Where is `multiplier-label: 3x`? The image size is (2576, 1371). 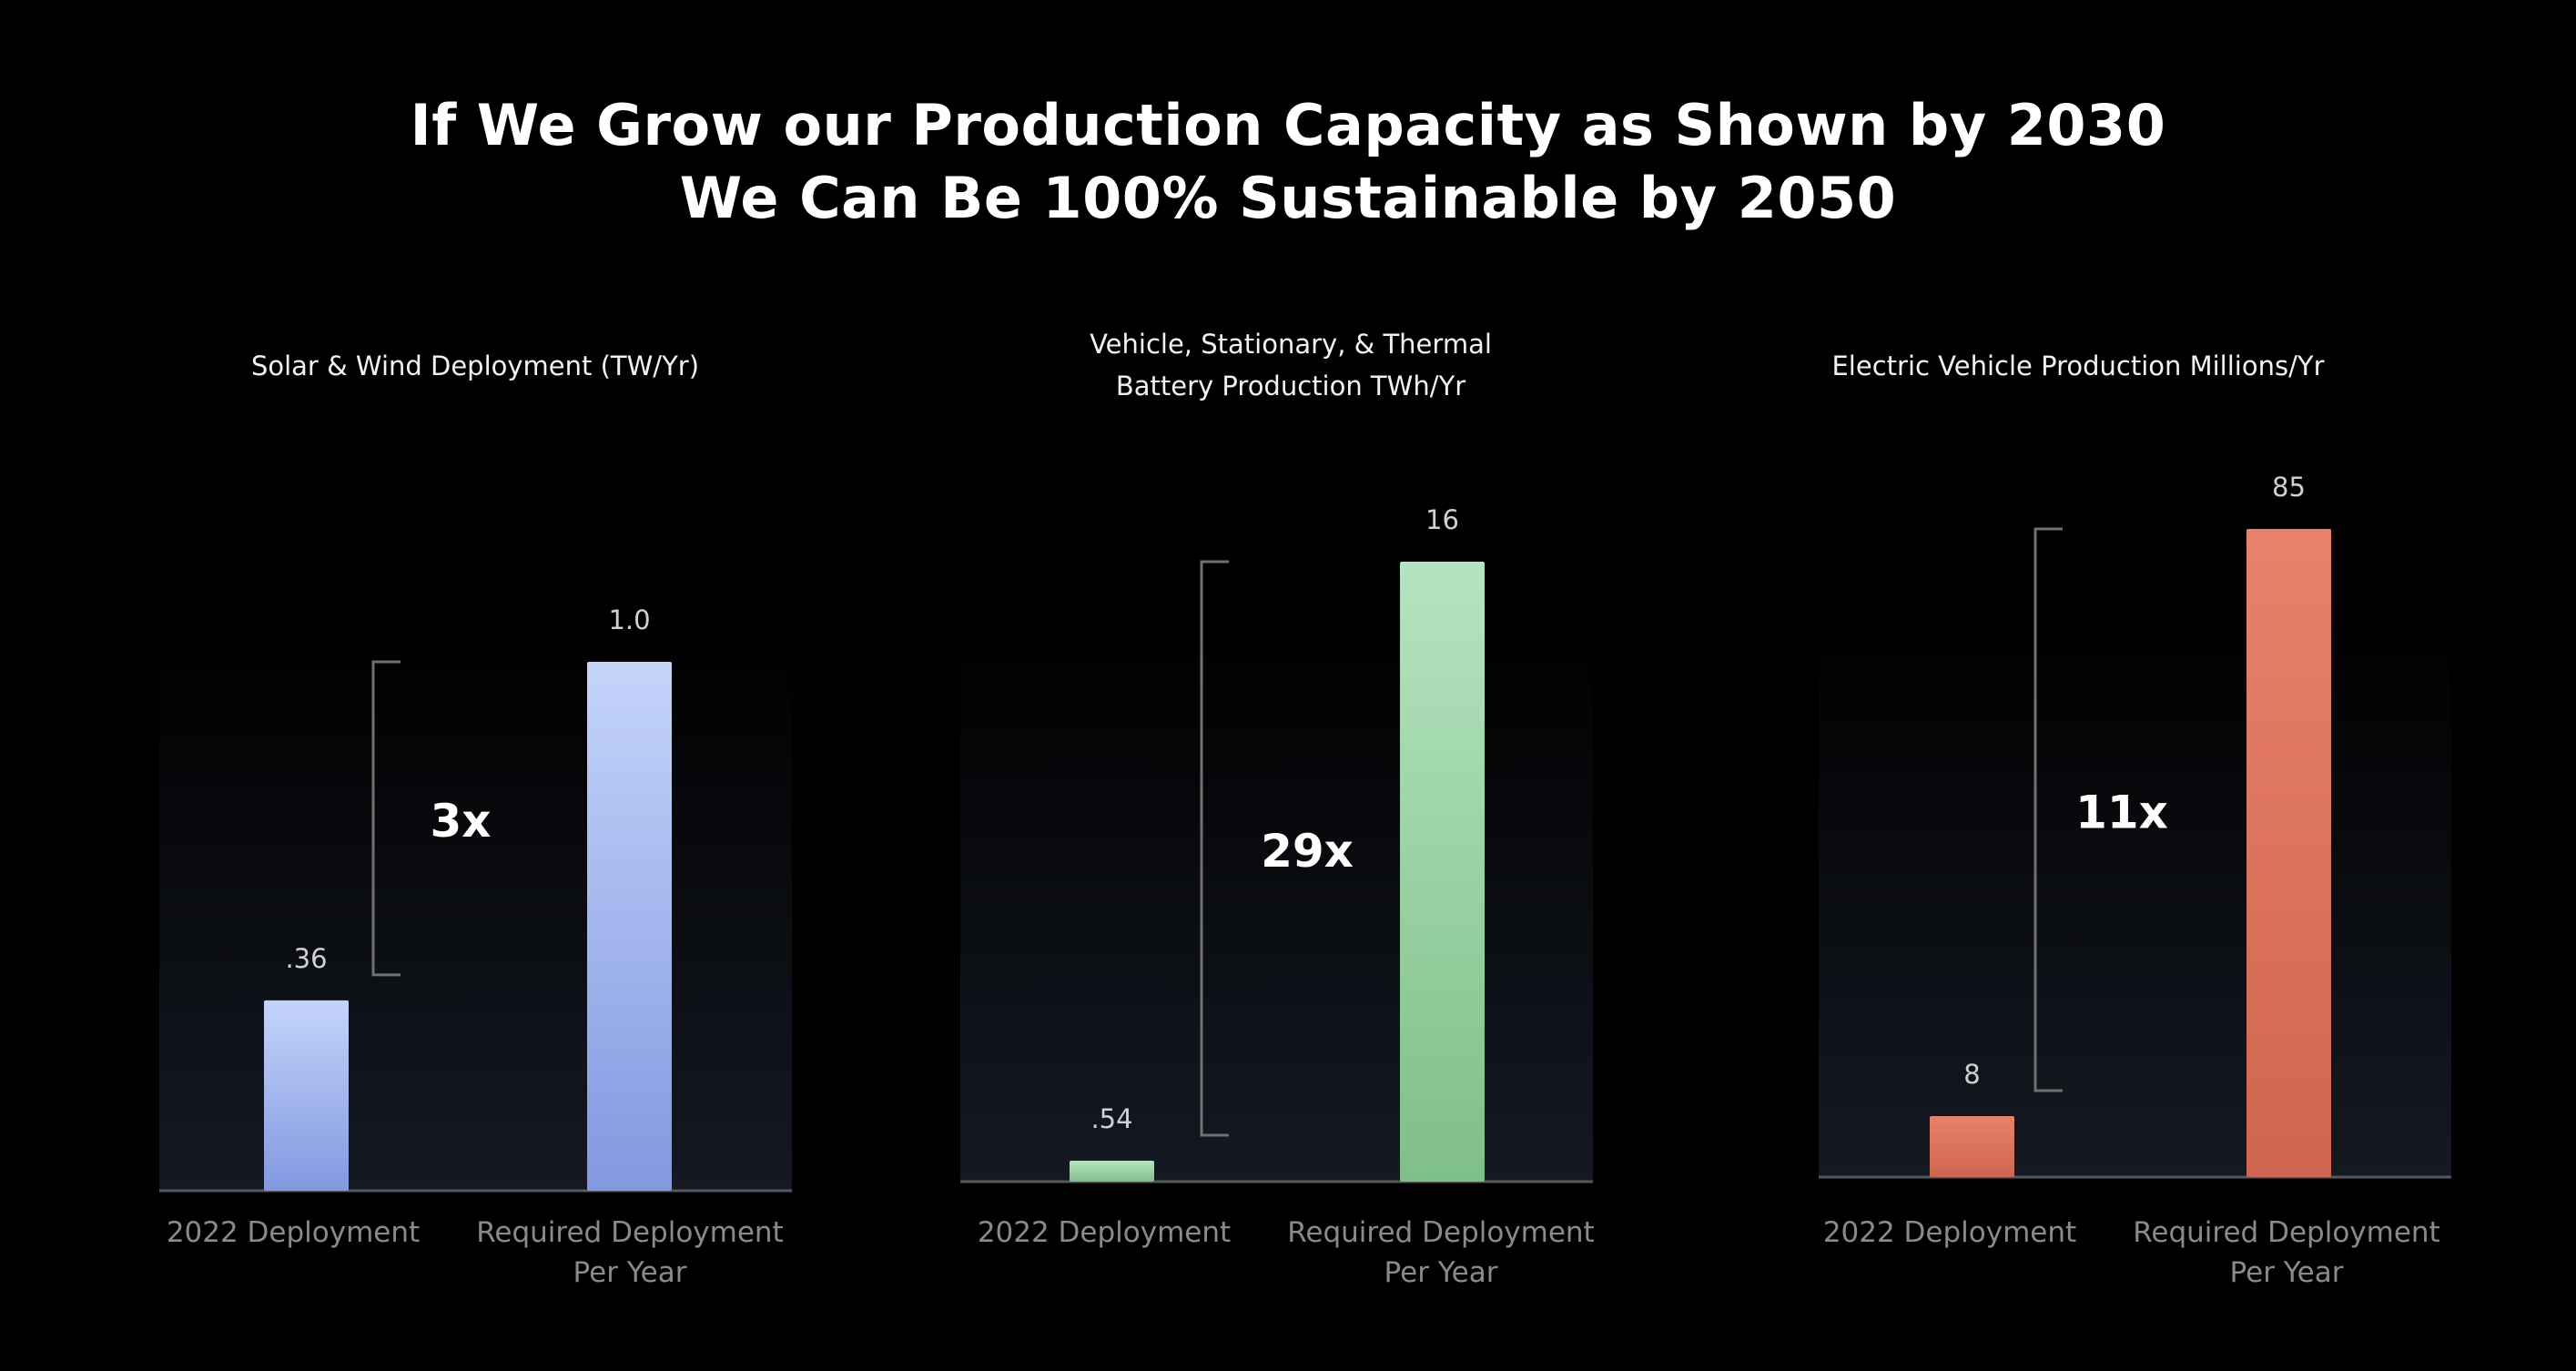
multiplier-label: 3x is located at coordinates (460, 821).